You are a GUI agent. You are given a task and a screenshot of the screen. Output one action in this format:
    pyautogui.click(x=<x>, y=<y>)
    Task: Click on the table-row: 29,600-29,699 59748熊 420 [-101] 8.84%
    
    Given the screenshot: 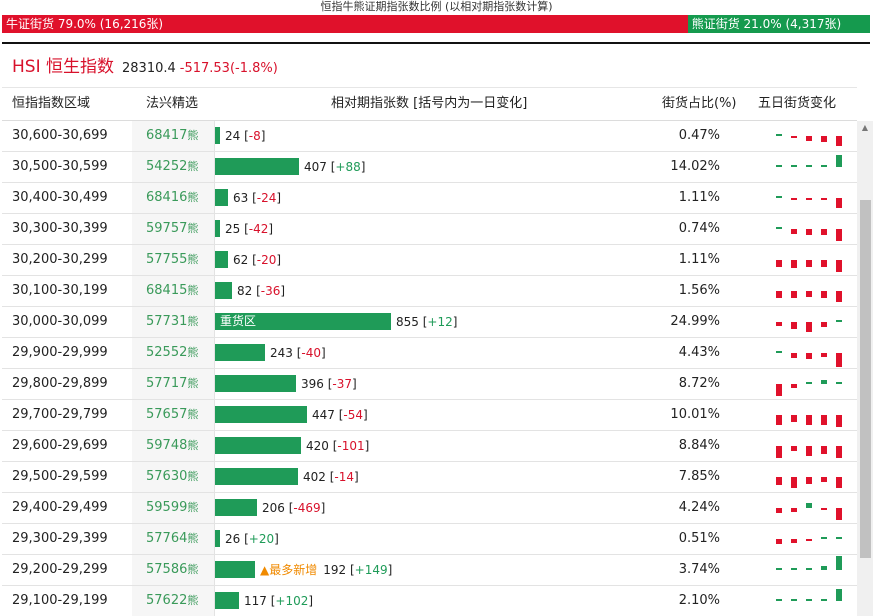 What is the action you would take?
    pyautogui.click(x=429, y=446)
    